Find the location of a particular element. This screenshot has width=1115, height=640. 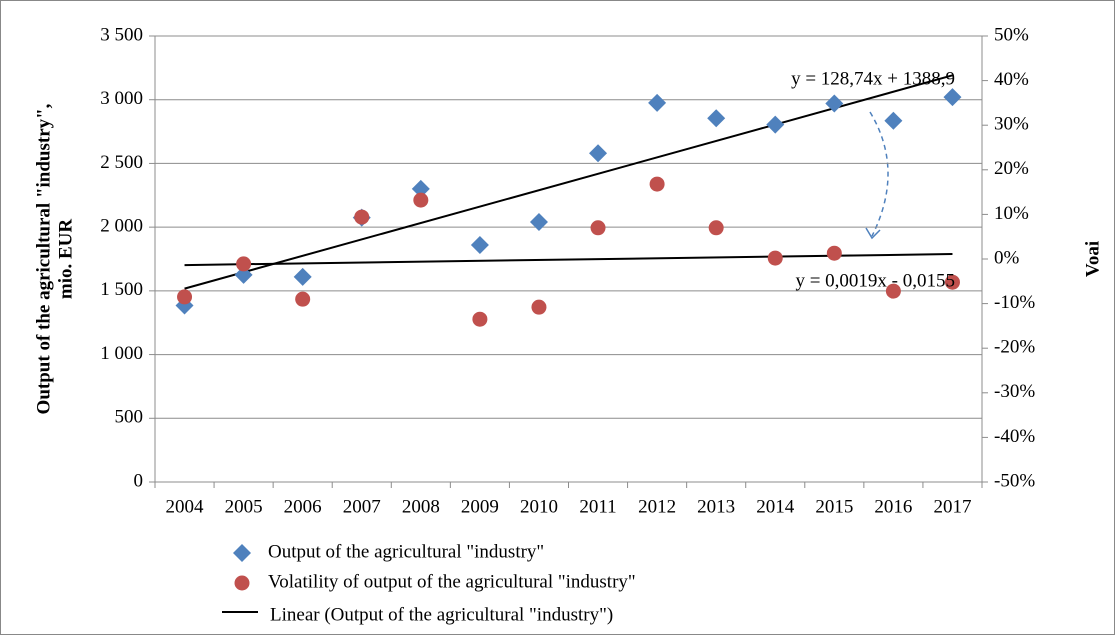

x-tick-label: 2007 is located at coordinates (362, 506).